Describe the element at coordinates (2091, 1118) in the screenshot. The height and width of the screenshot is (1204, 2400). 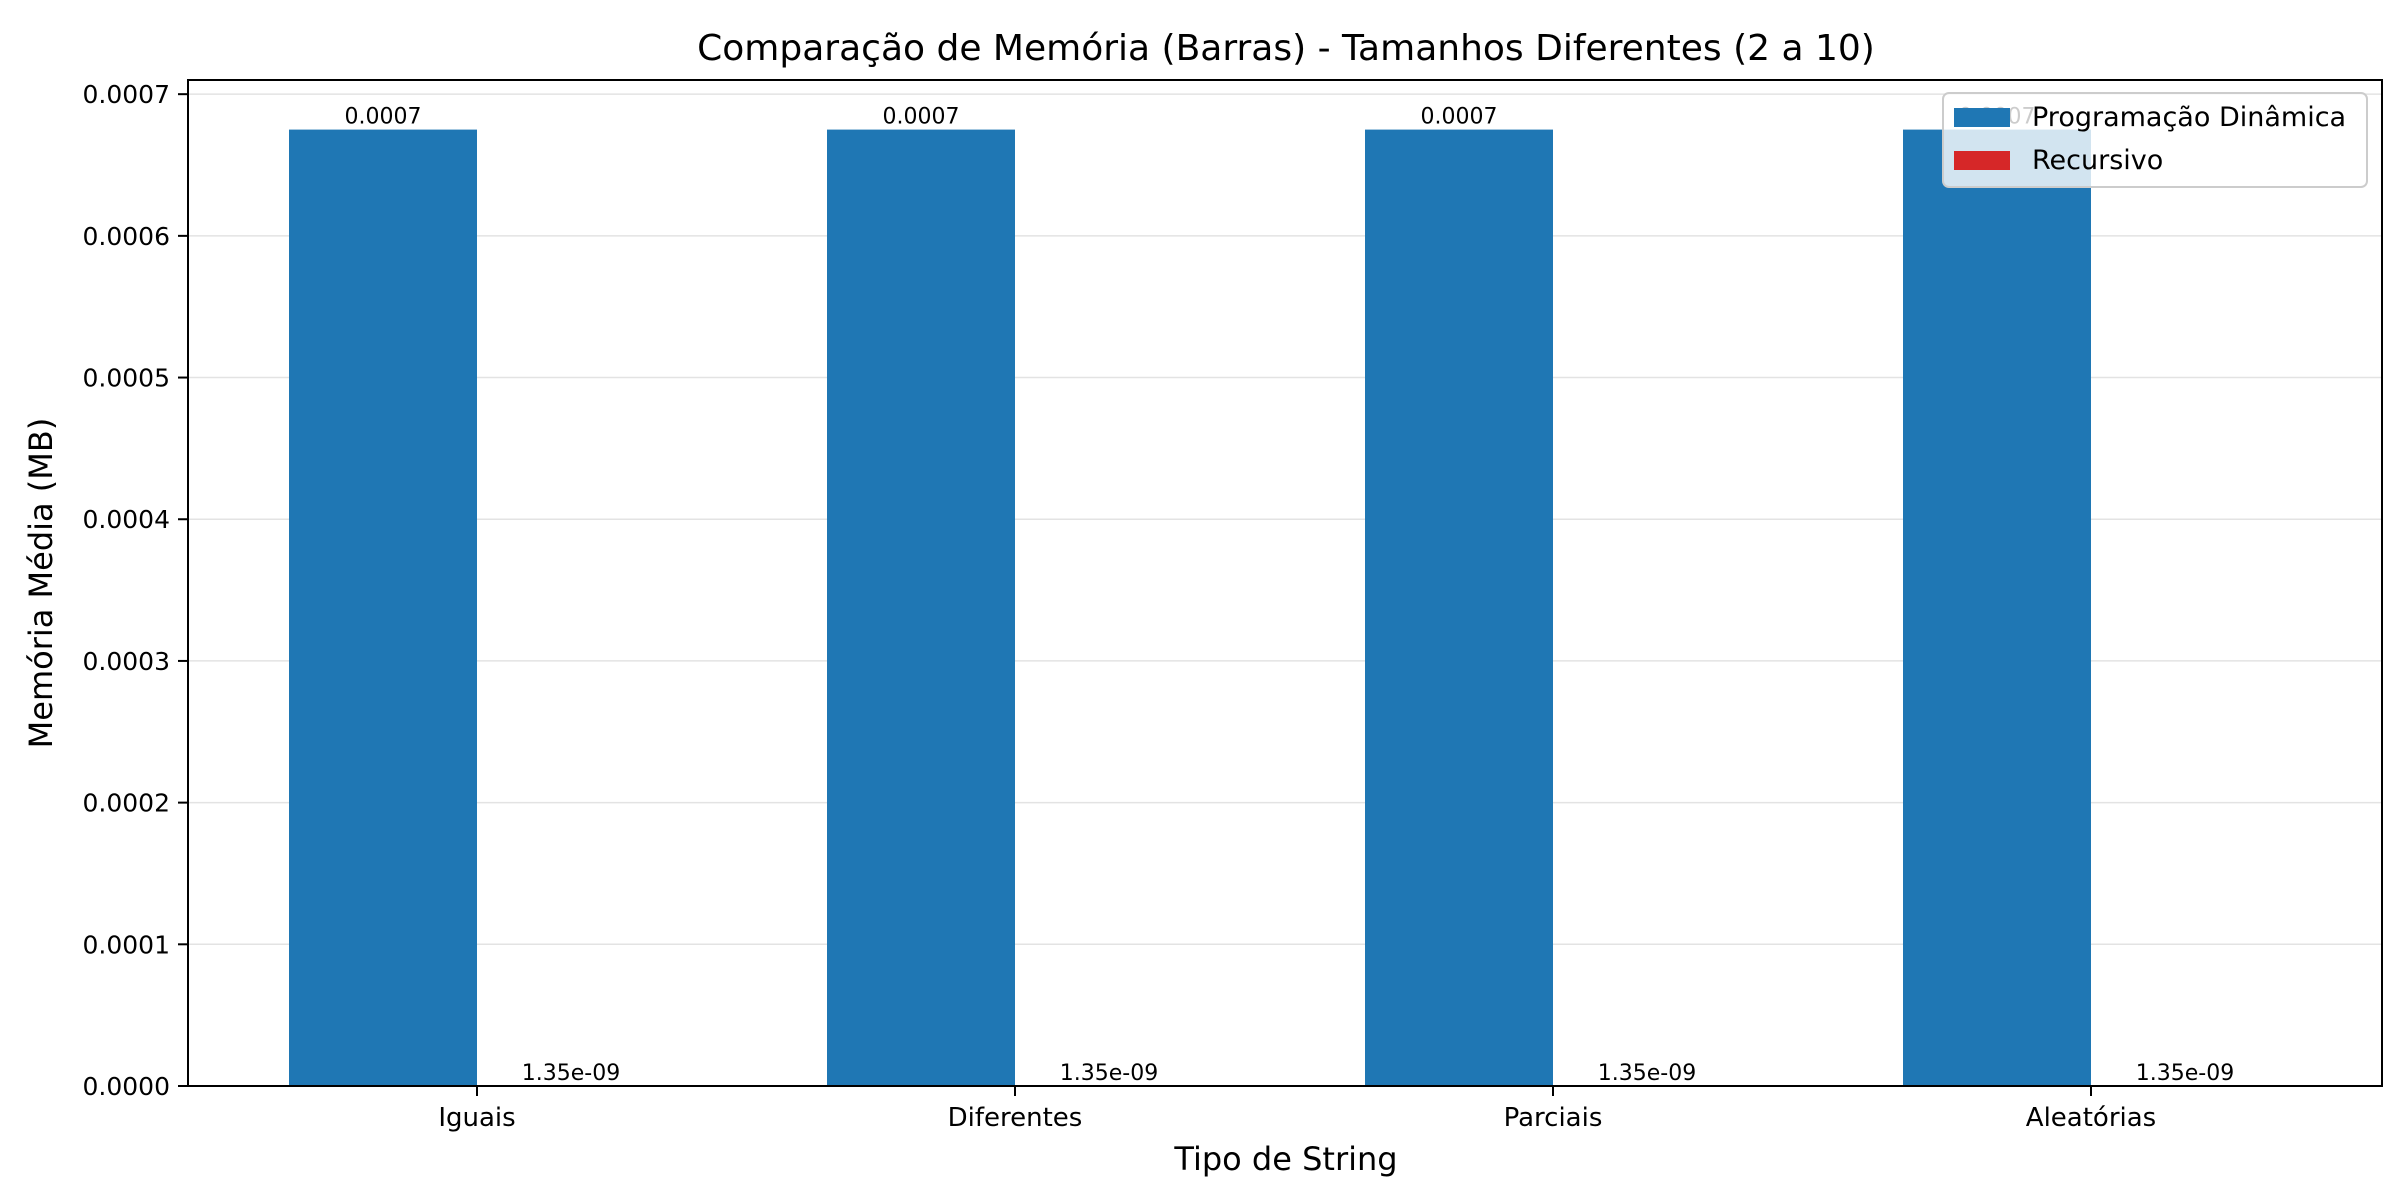
I see `x-tick-label: Aleatórias` at that location.